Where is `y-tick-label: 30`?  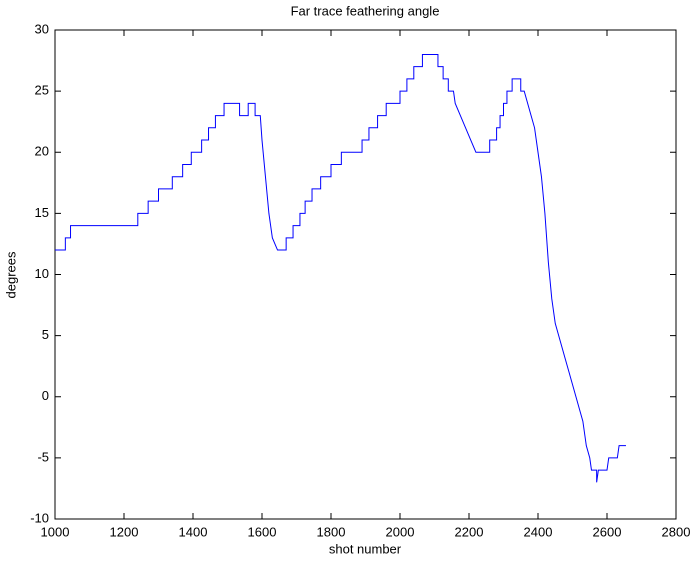 y-tick-label: 30 is located at coordinates (42, 28).